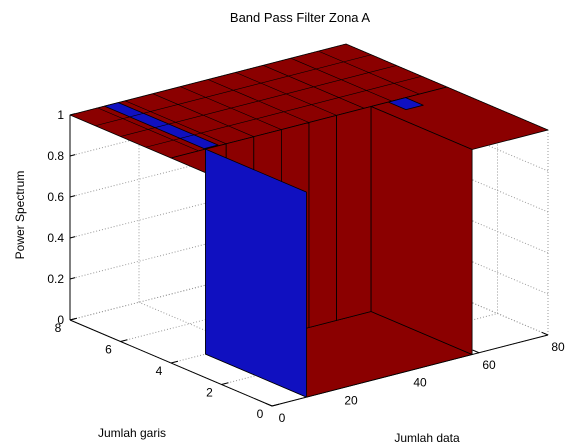 This screenshot has width=566, height=445. What do you see at coordinates (20, 215) in the screenshot?
I see `z-axis-label: Power Spectrum` at bounding box center [20, 215].